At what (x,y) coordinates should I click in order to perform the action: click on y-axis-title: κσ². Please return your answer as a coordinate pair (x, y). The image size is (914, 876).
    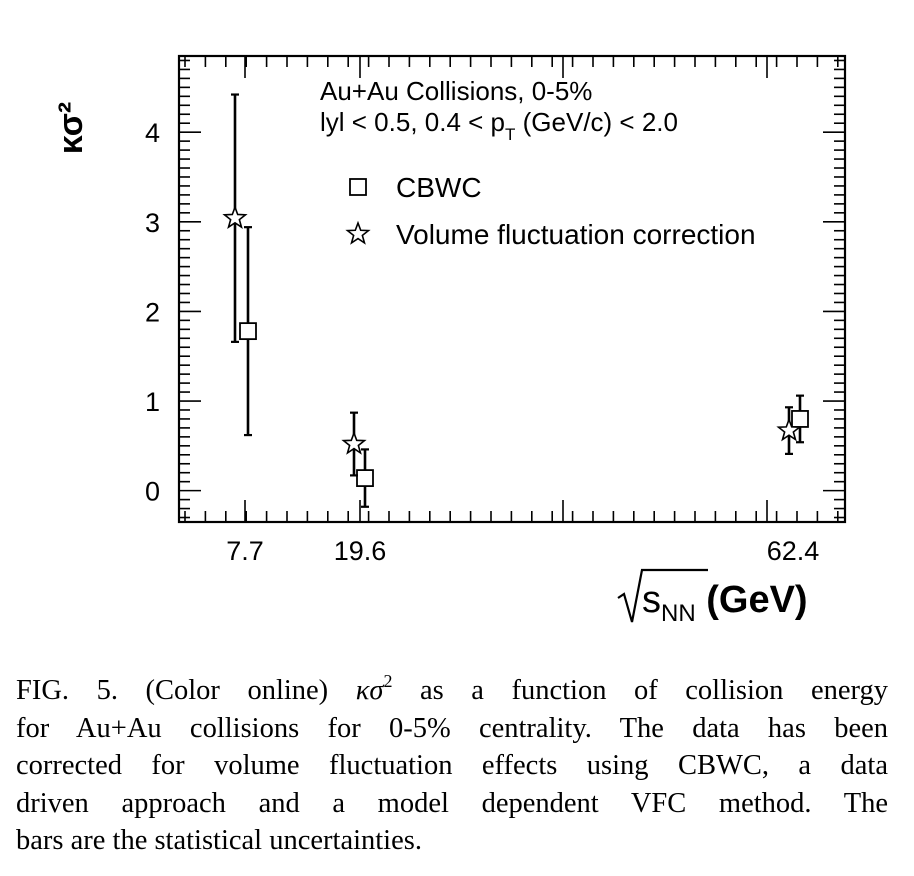
    Looking at the image, I should click on (71, 128).